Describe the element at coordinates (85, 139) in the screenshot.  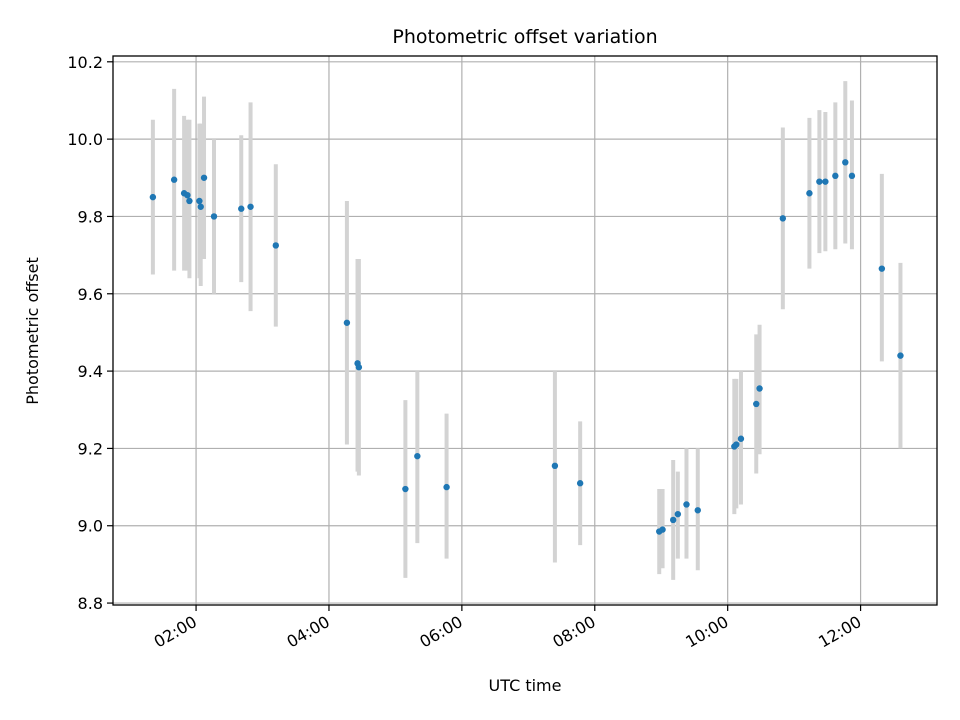
I see `y-tick-label: 10.0` at that location.